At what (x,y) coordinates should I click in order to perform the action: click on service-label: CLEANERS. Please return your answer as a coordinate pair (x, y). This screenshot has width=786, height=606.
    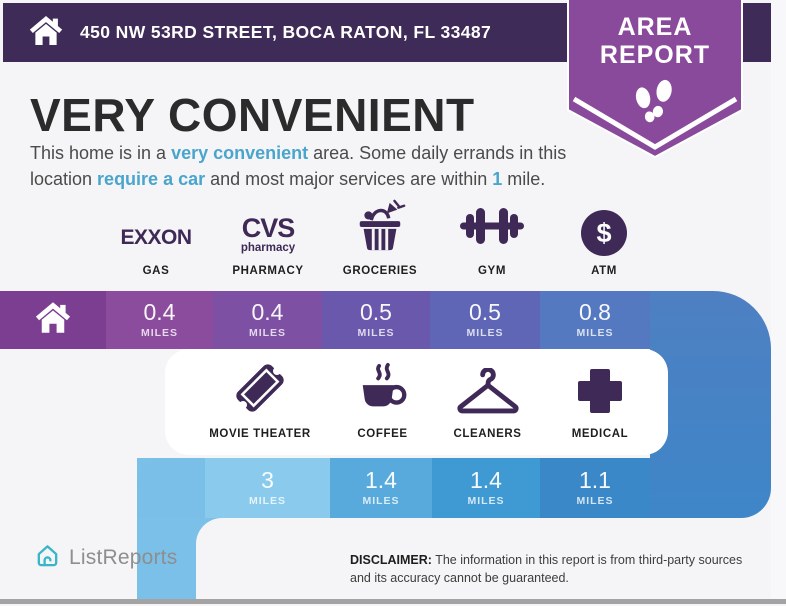
    Looking at the image, I should click on (487, 434).